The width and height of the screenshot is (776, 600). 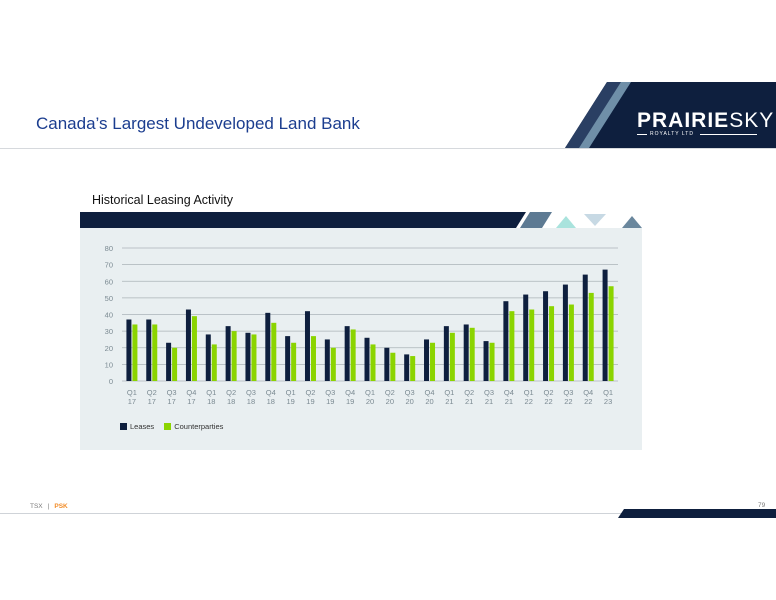 What do you see at coordinates (728, 134) in the screenshot?
I see `logo-rule-right` at bounding box center [728, 134].